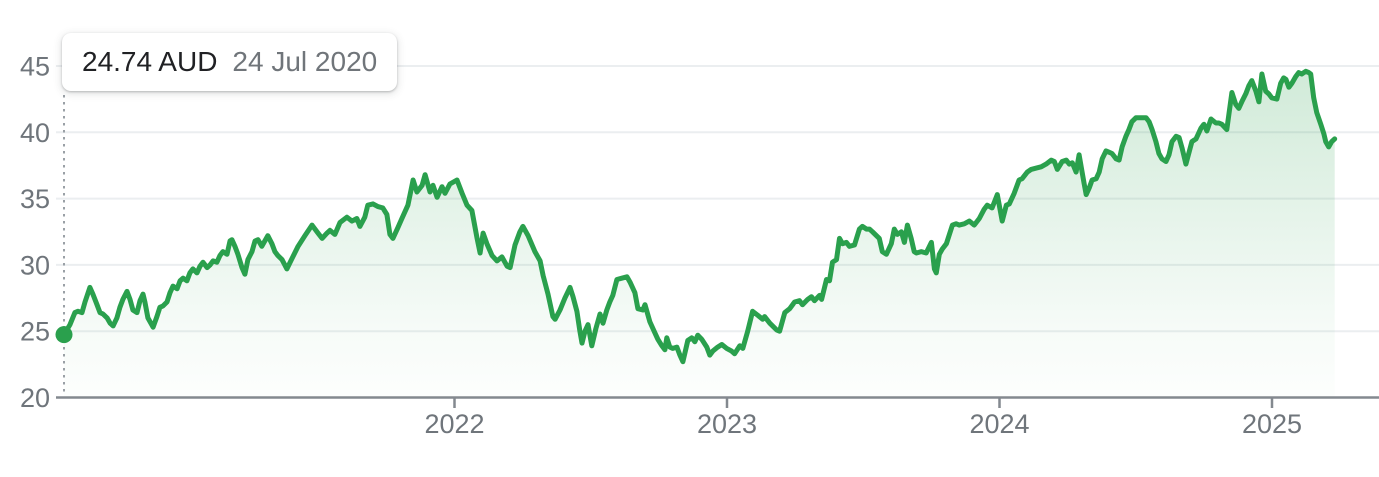 Image resolution: width=1379 pixels, height=477 pixels. I want to click on y-axis-label: 20, so click(35, 398).